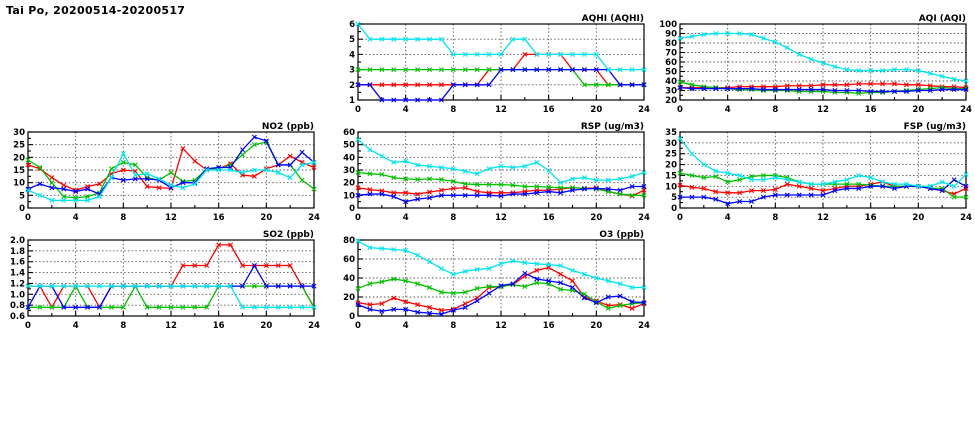 The width and height of the screenshot is (975, 447). What do you see at coordinates (352, 101) in the screenshot?
I see `y-tick-label: 1` at bounding box center [352, 101].